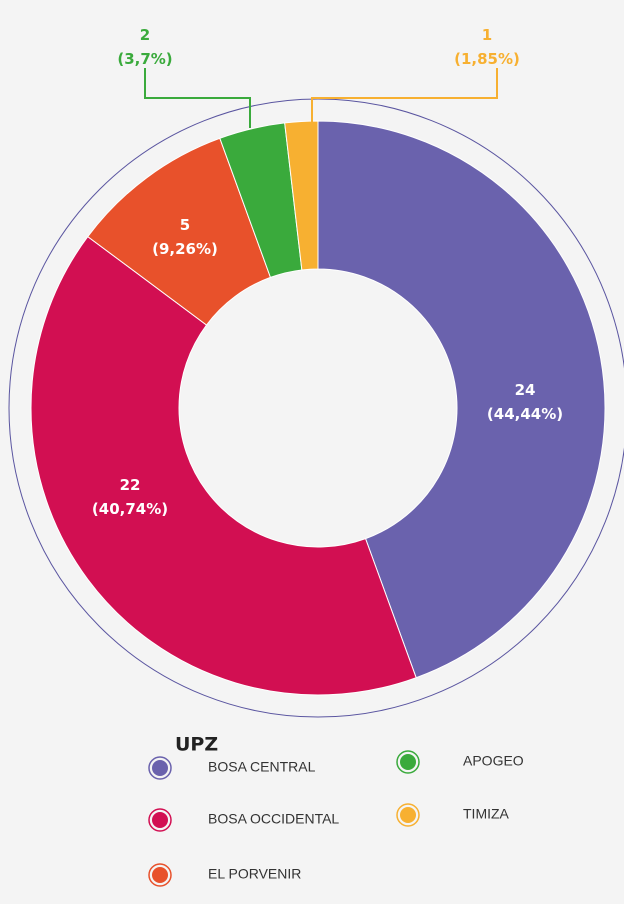 The image size is (624, 904). Describe the element at coordinates (493, 761) in the screenshot. I see `legend-label: APOGEO` at that location.